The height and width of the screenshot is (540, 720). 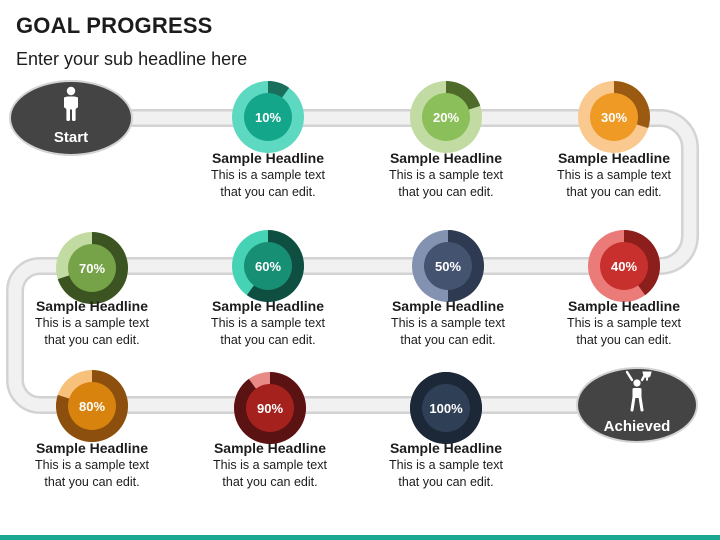 I want to click on percent-label: 70%, so click(x=92, y=268).